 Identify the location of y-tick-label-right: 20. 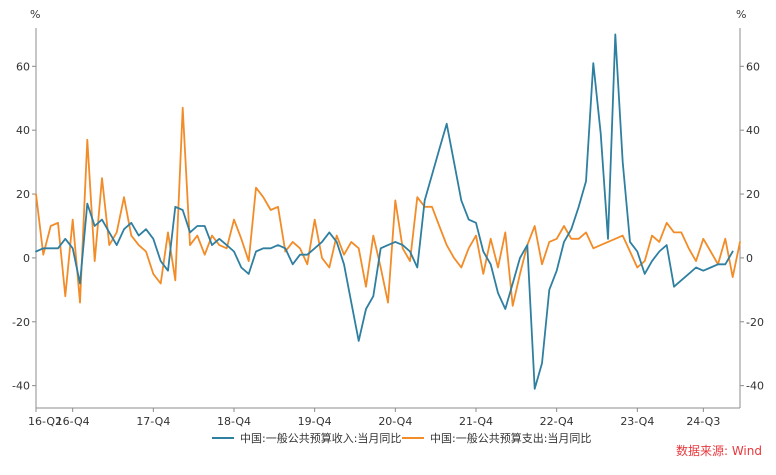
(753, 194).